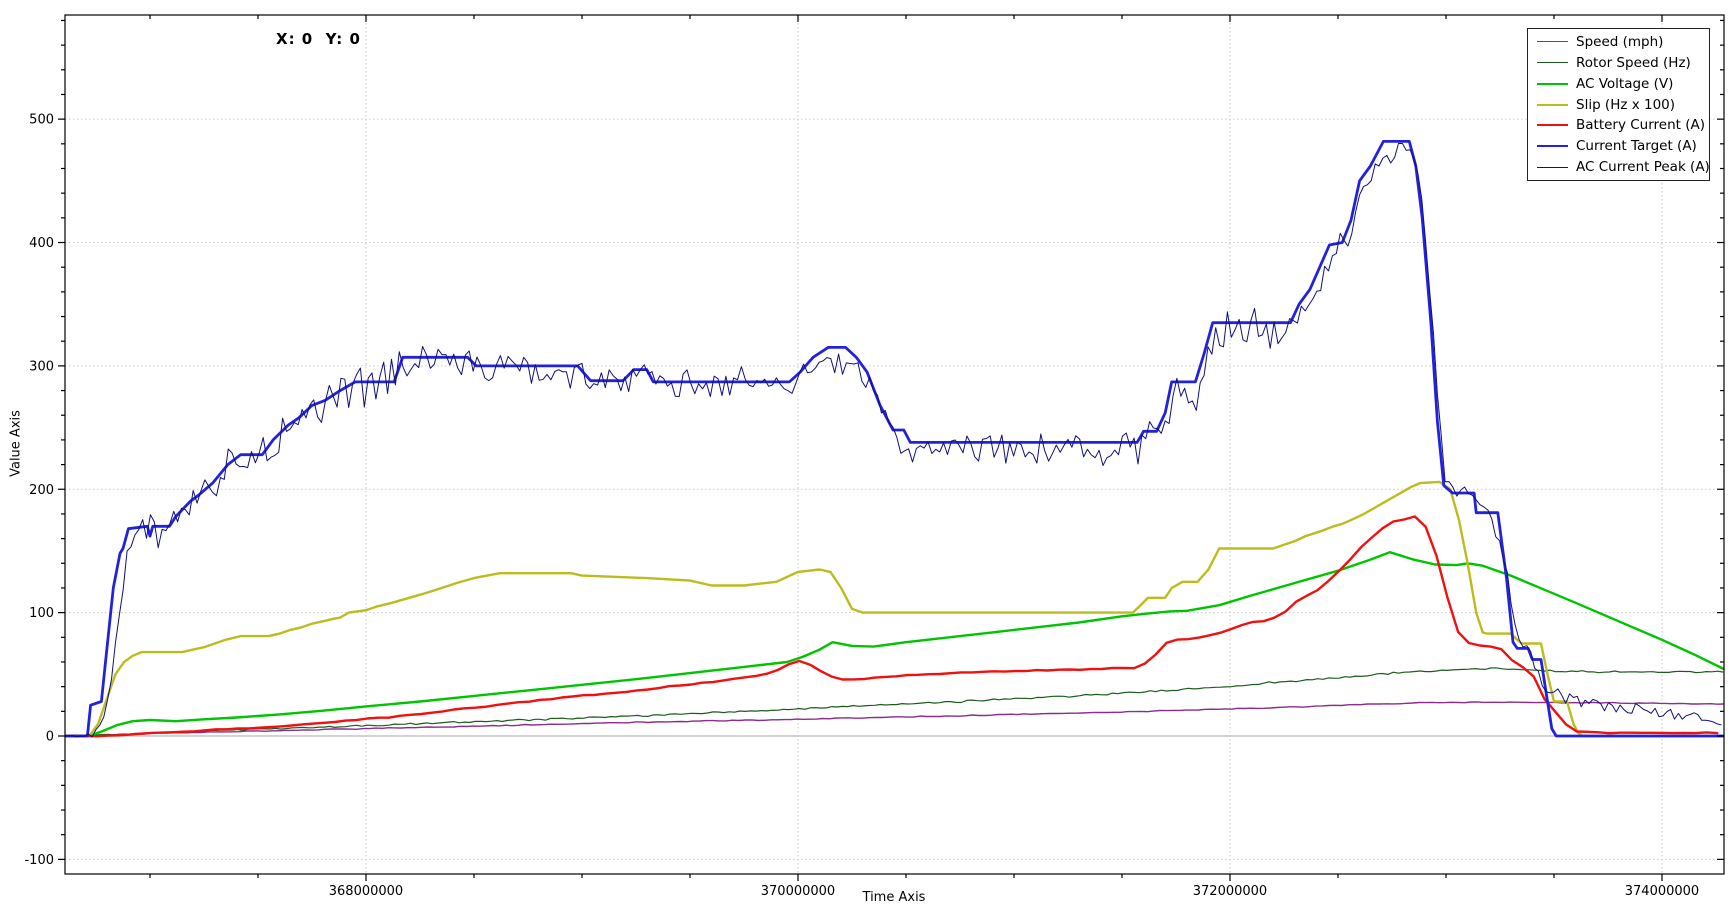 The image size is (1736, 918). Describe the element at coordinates (1552, 63) in the screenshot. I see `legend-swatch-rotor` at that location.